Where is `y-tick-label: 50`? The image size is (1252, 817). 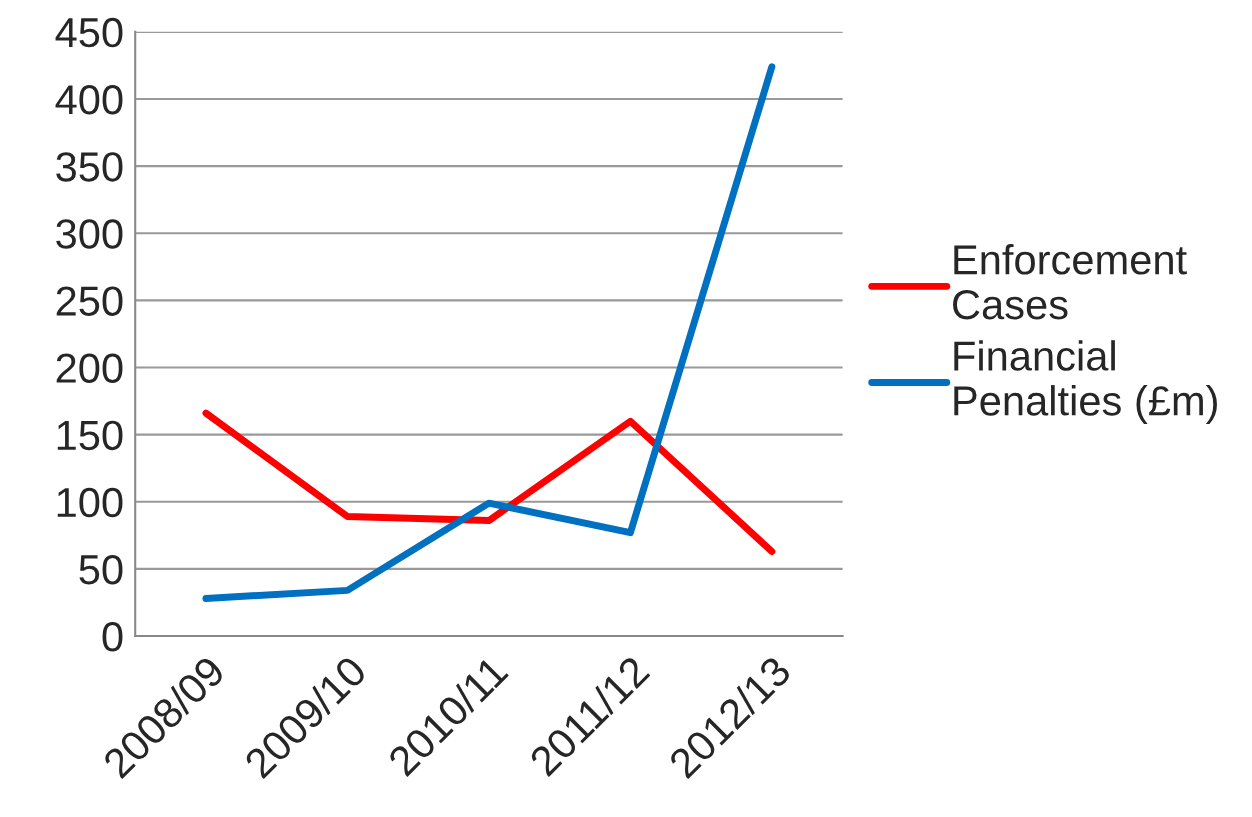
y-tick-label: 50 is located at coordinates (101, 569).